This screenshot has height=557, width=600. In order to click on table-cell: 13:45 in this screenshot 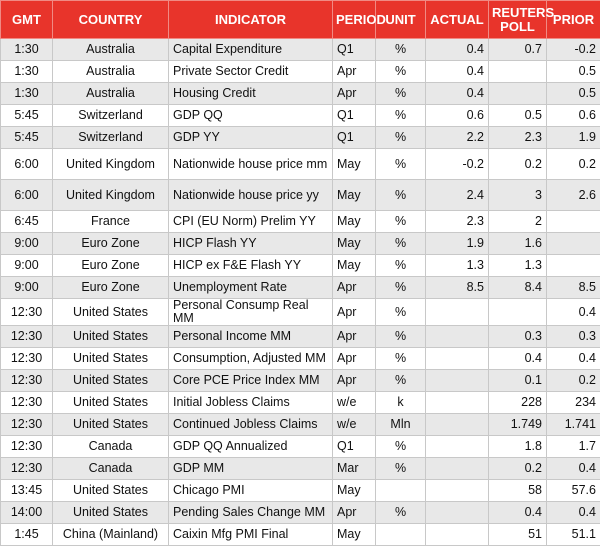, I will do `click(26, 490)`.